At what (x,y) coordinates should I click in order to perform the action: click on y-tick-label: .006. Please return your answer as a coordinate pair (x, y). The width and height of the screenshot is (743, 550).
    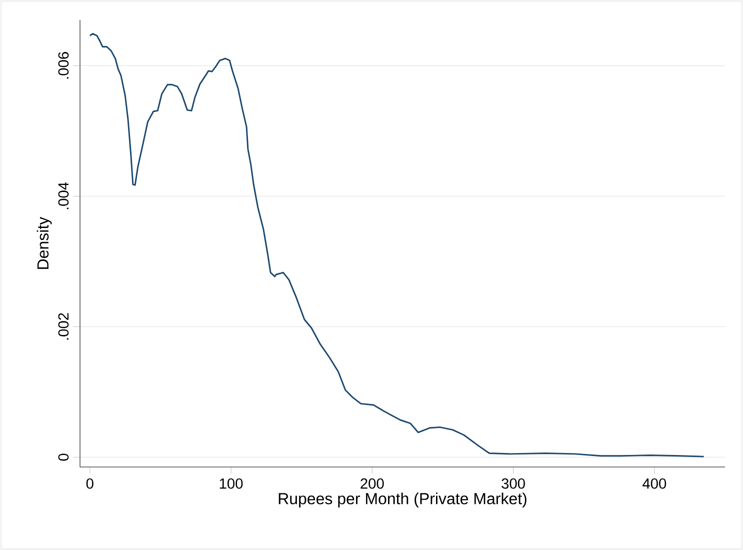
    Looking at the image, I should click on (63, 65).